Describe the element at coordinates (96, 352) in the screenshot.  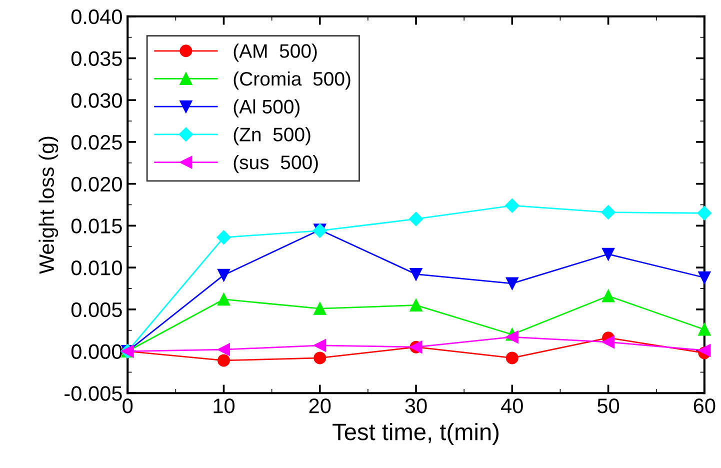
I see `y-tick-label: 0.000` at that location.